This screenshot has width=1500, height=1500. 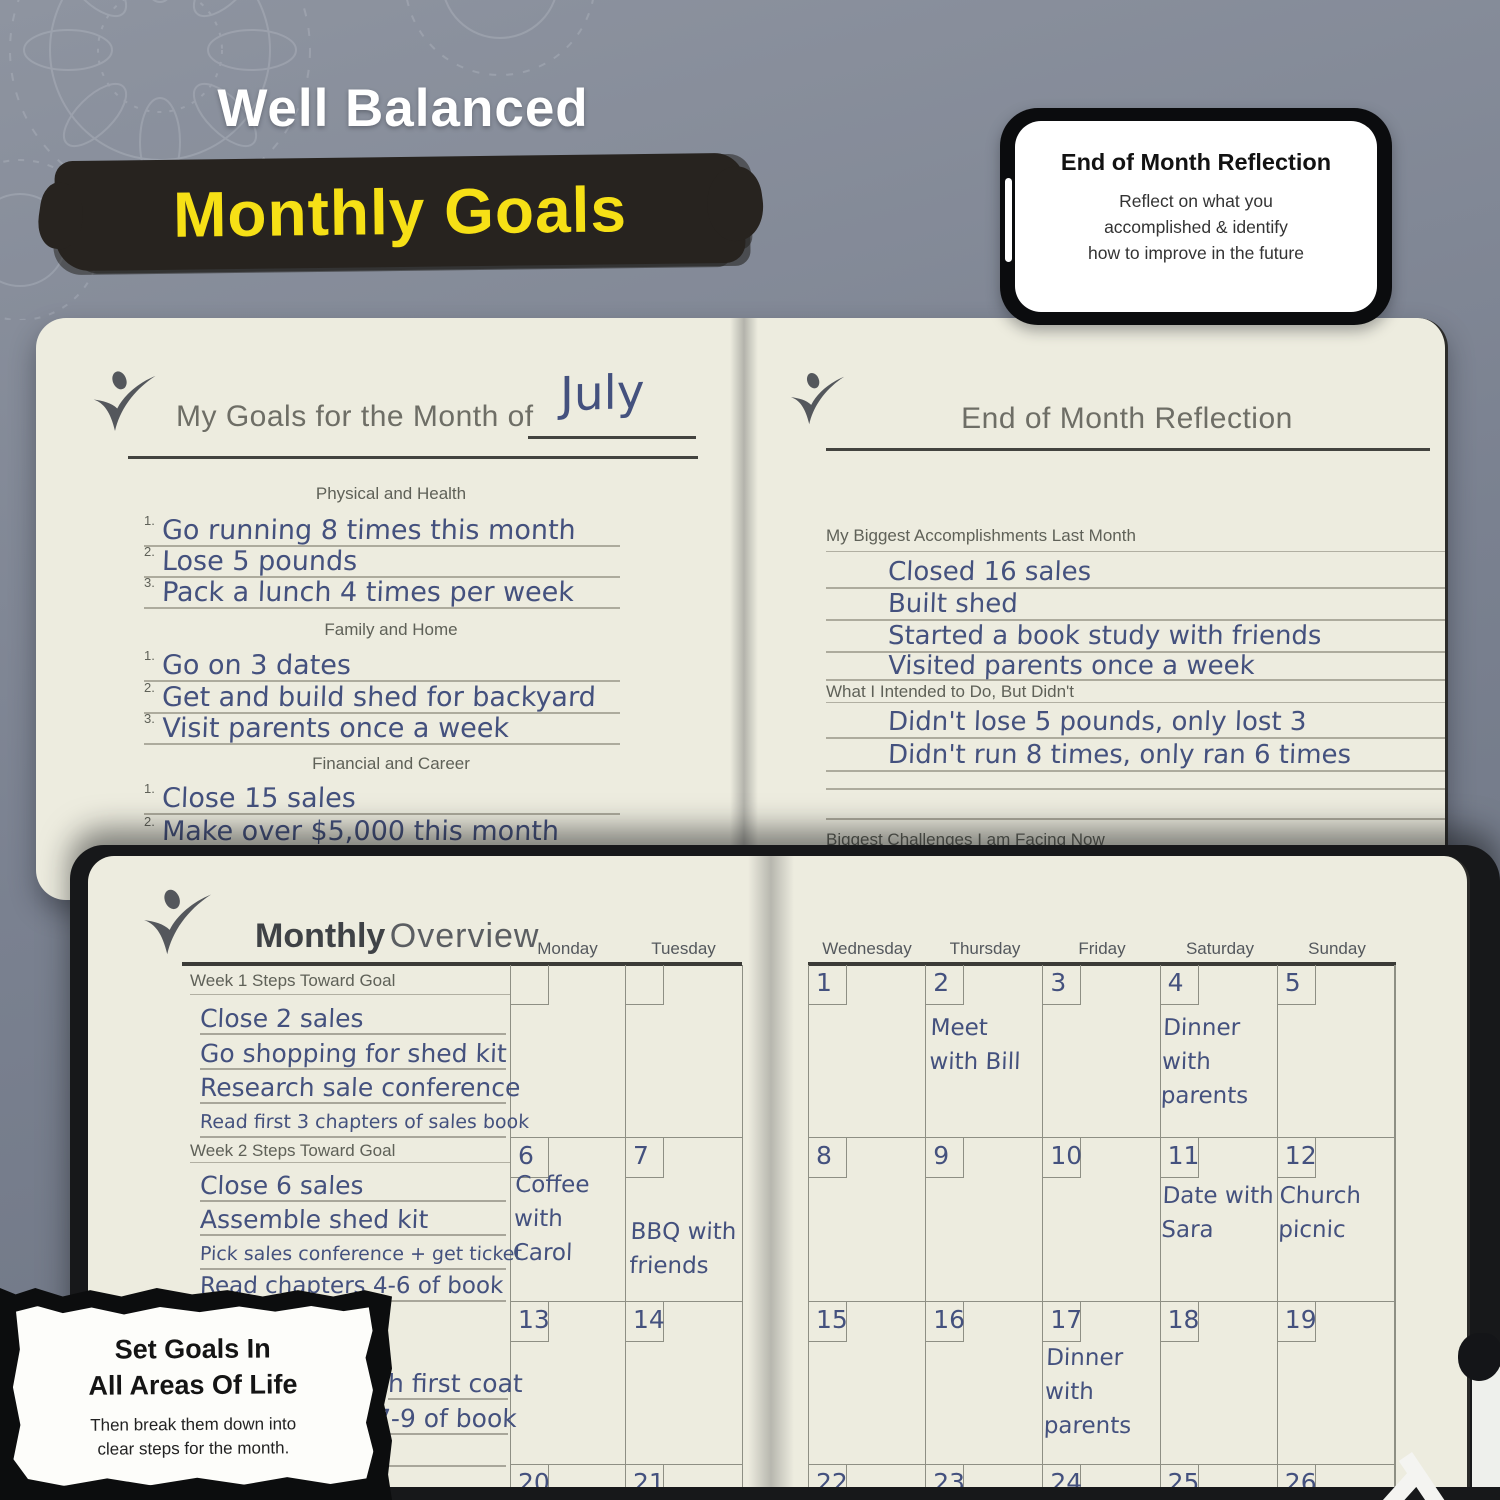 What do you see at coordinates (1219, 1051) in the screenshot?
I see `calendar-cell: 4` at bounding box center [1219, 1051].